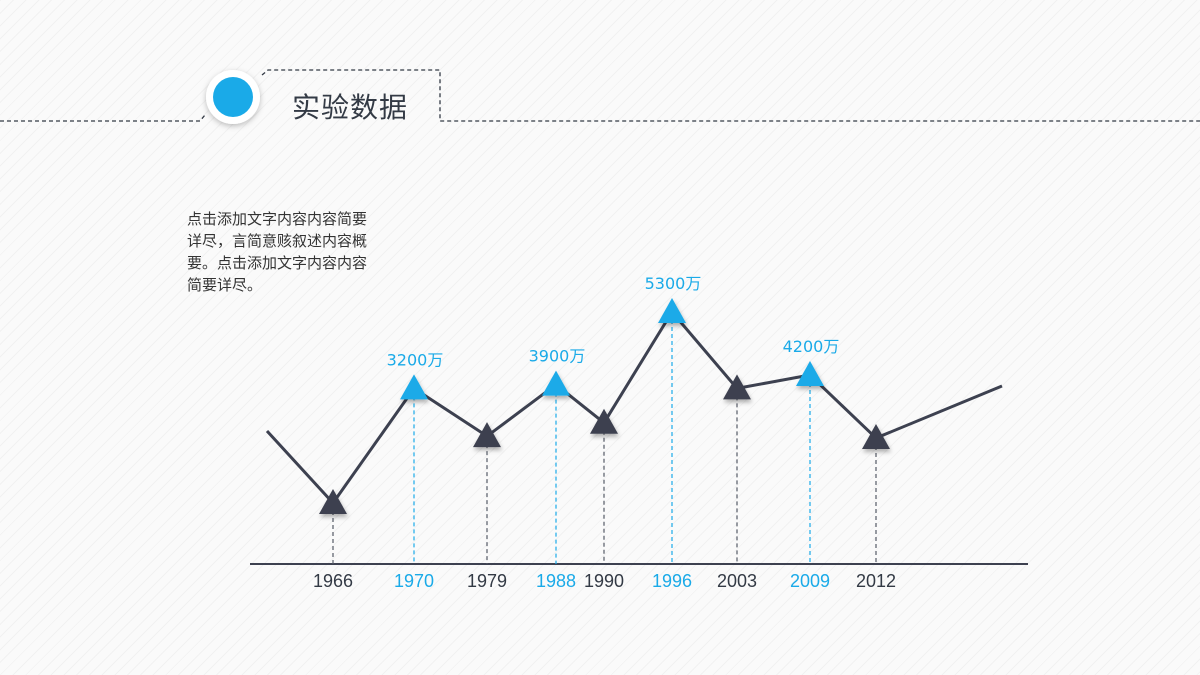 The height and width of the screenshot is (675, 1200). What do you see at coordinates (277, 263) in the screenshot?
I see `description-line: 要。点击添加文字内容内容` at bounding box center [277, 263].